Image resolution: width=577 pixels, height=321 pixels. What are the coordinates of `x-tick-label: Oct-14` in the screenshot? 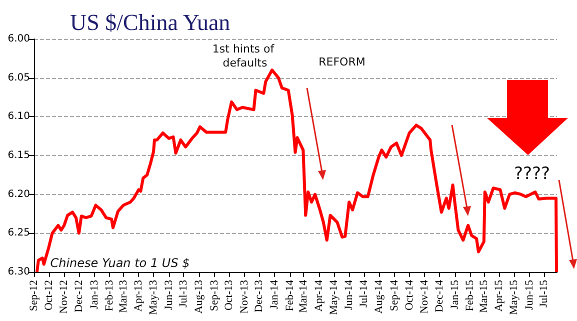 It's located at (409, 295).